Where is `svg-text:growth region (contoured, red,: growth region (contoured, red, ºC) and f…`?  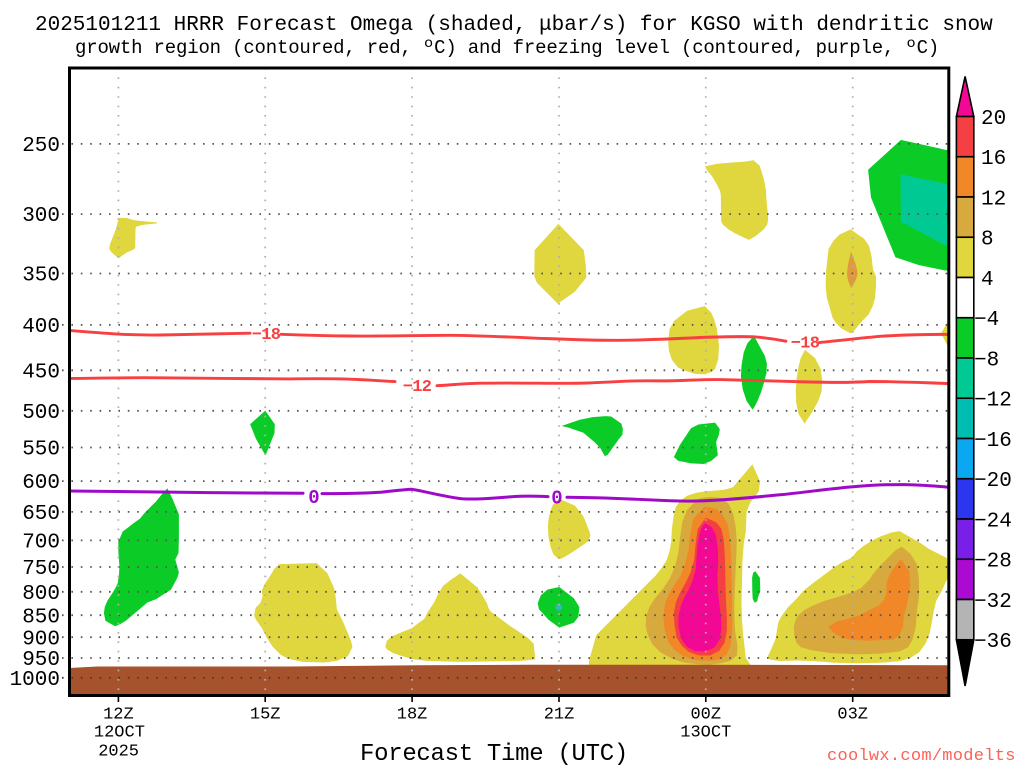
svg-text:growth region (contoured, red,: growth region (contoured, red, ºC) and f… is located at coordinates (507, 48).